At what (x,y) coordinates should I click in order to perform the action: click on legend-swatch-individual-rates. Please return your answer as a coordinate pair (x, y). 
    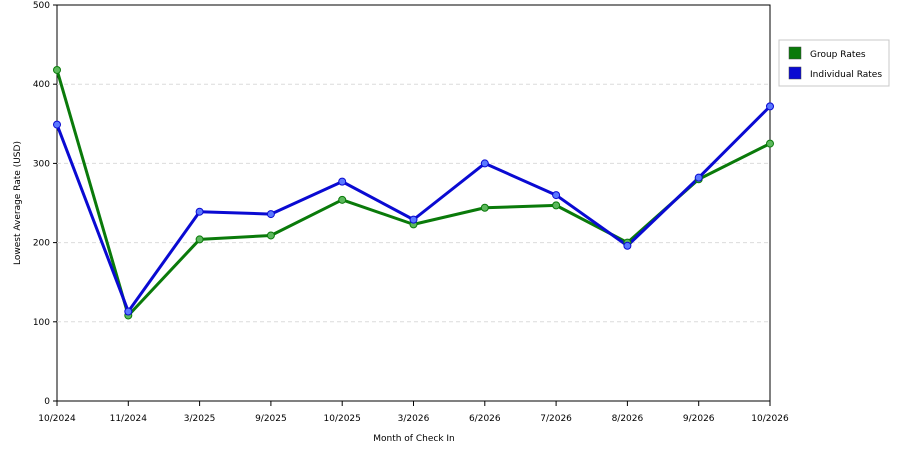
    Looking at the image, I should click on (795, 73).